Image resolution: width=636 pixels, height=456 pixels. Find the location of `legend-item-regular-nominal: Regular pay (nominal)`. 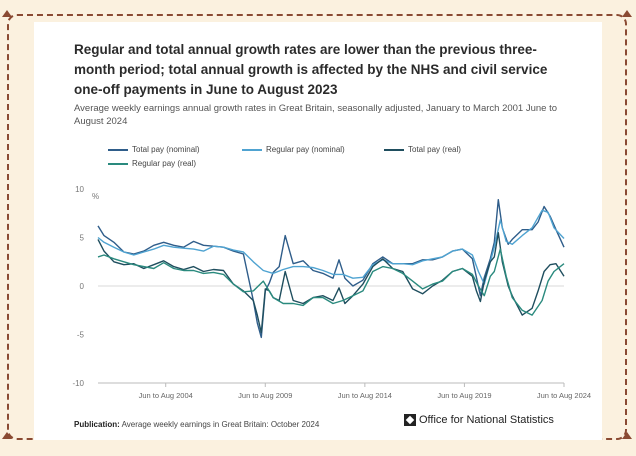

legend-item-regular-nominal: Regular pay (nominal) is located at coordinates (293, 149).